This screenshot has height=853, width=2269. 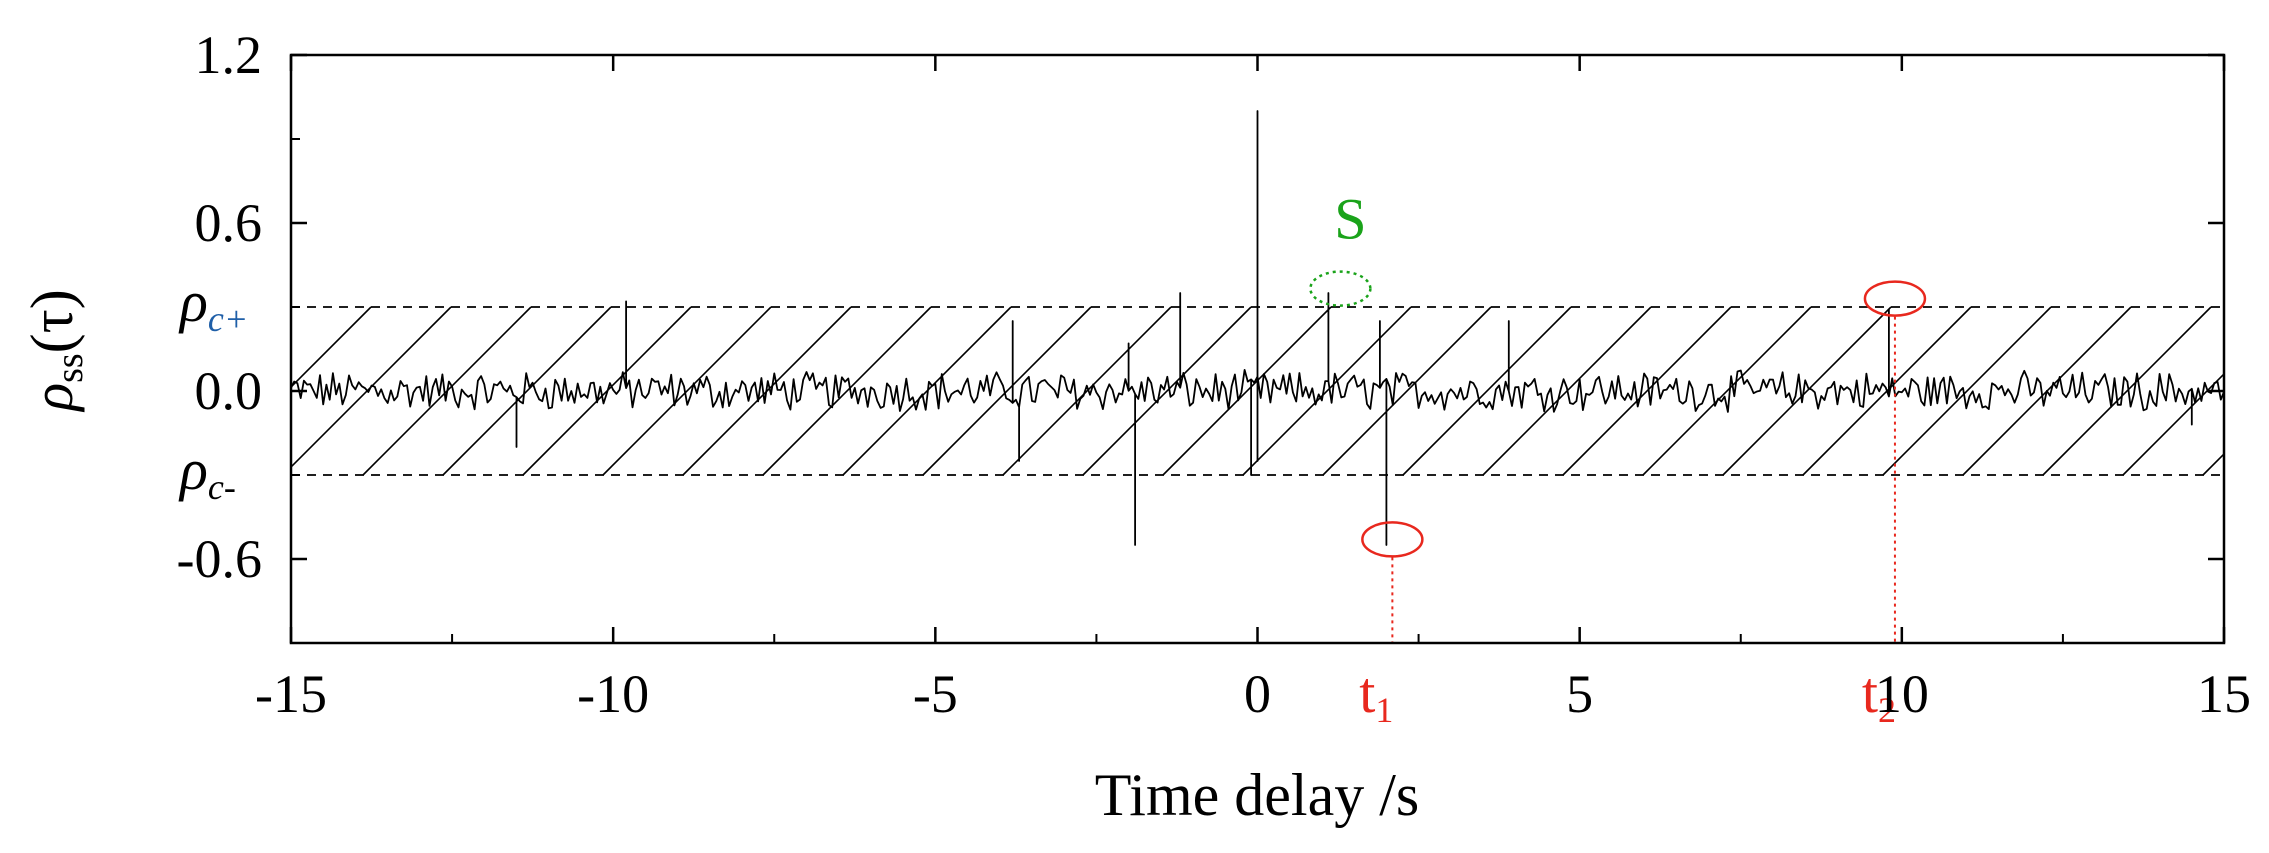 I want to click on threshold-label-sub: c-, so click(x=222, y=487).